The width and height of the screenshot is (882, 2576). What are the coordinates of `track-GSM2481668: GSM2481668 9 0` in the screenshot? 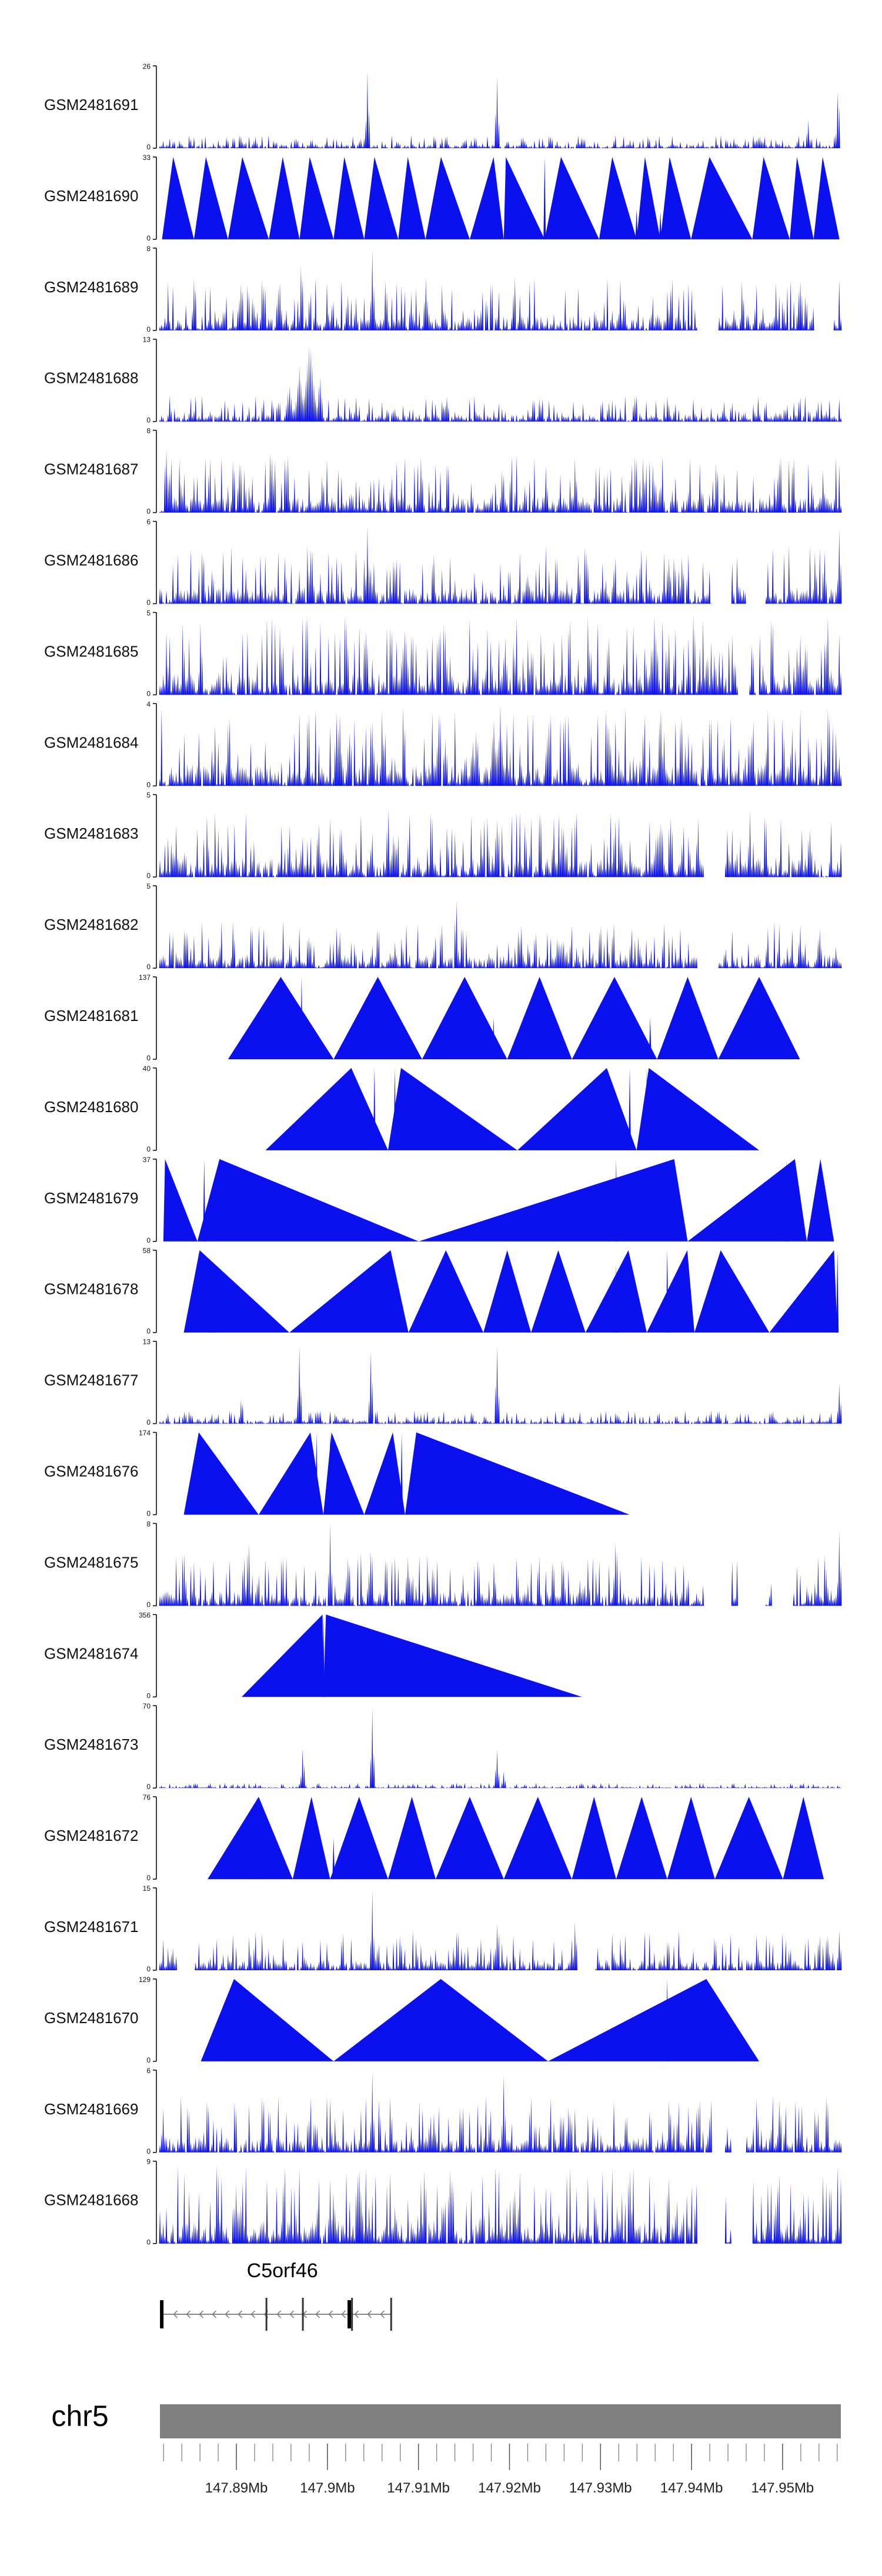 It's located at (443, 2202).